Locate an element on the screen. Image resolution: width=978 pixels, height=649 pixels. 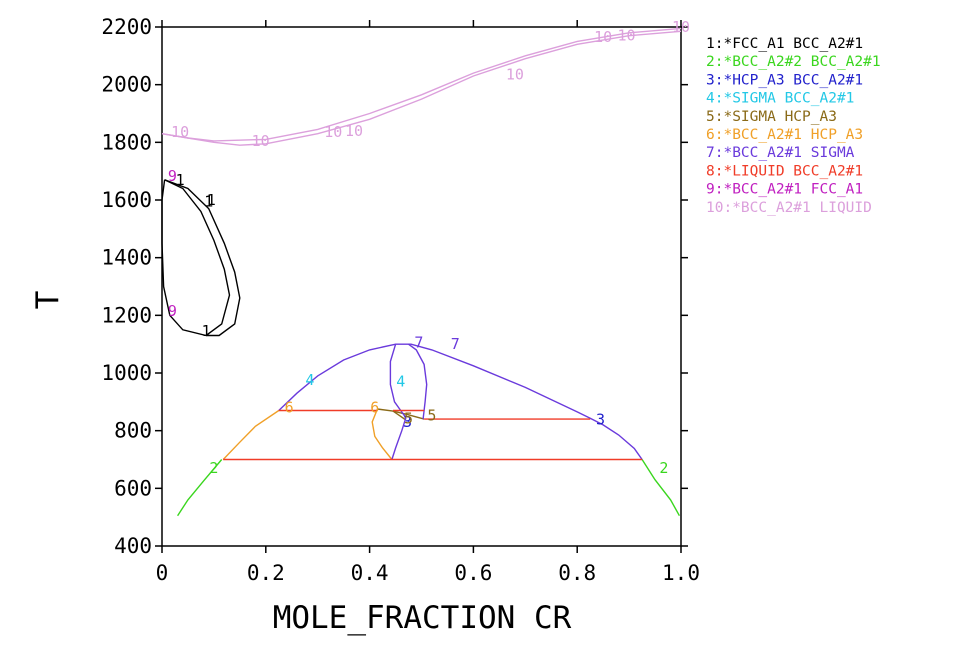
x-tick-label: 0.2 is located at coordinates (266, 573).